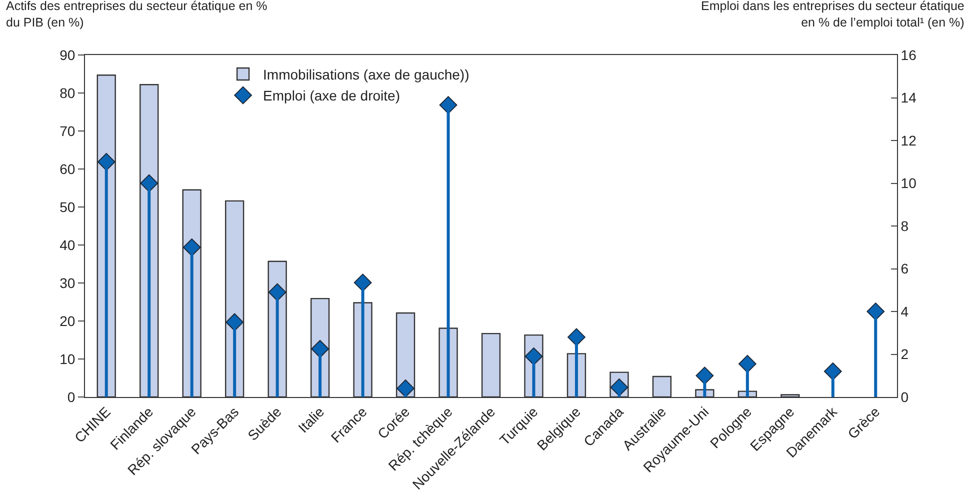  What do you see at coordinates (68, 320) in the screenshot?
I see `y-tick-label: 20` at bounding box center [68, 320].